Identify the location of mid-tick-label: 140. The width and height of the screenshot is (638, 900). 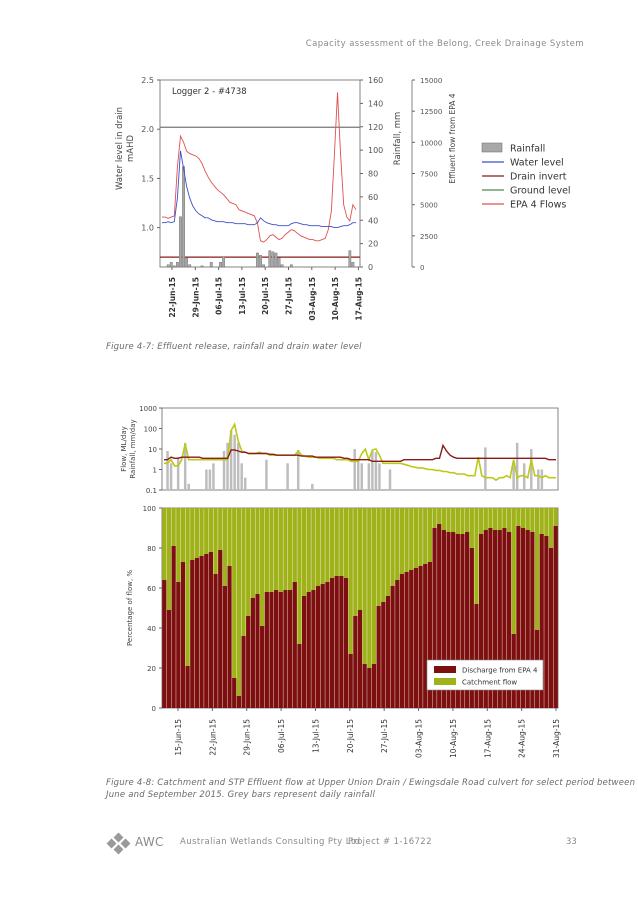
(375, 103).